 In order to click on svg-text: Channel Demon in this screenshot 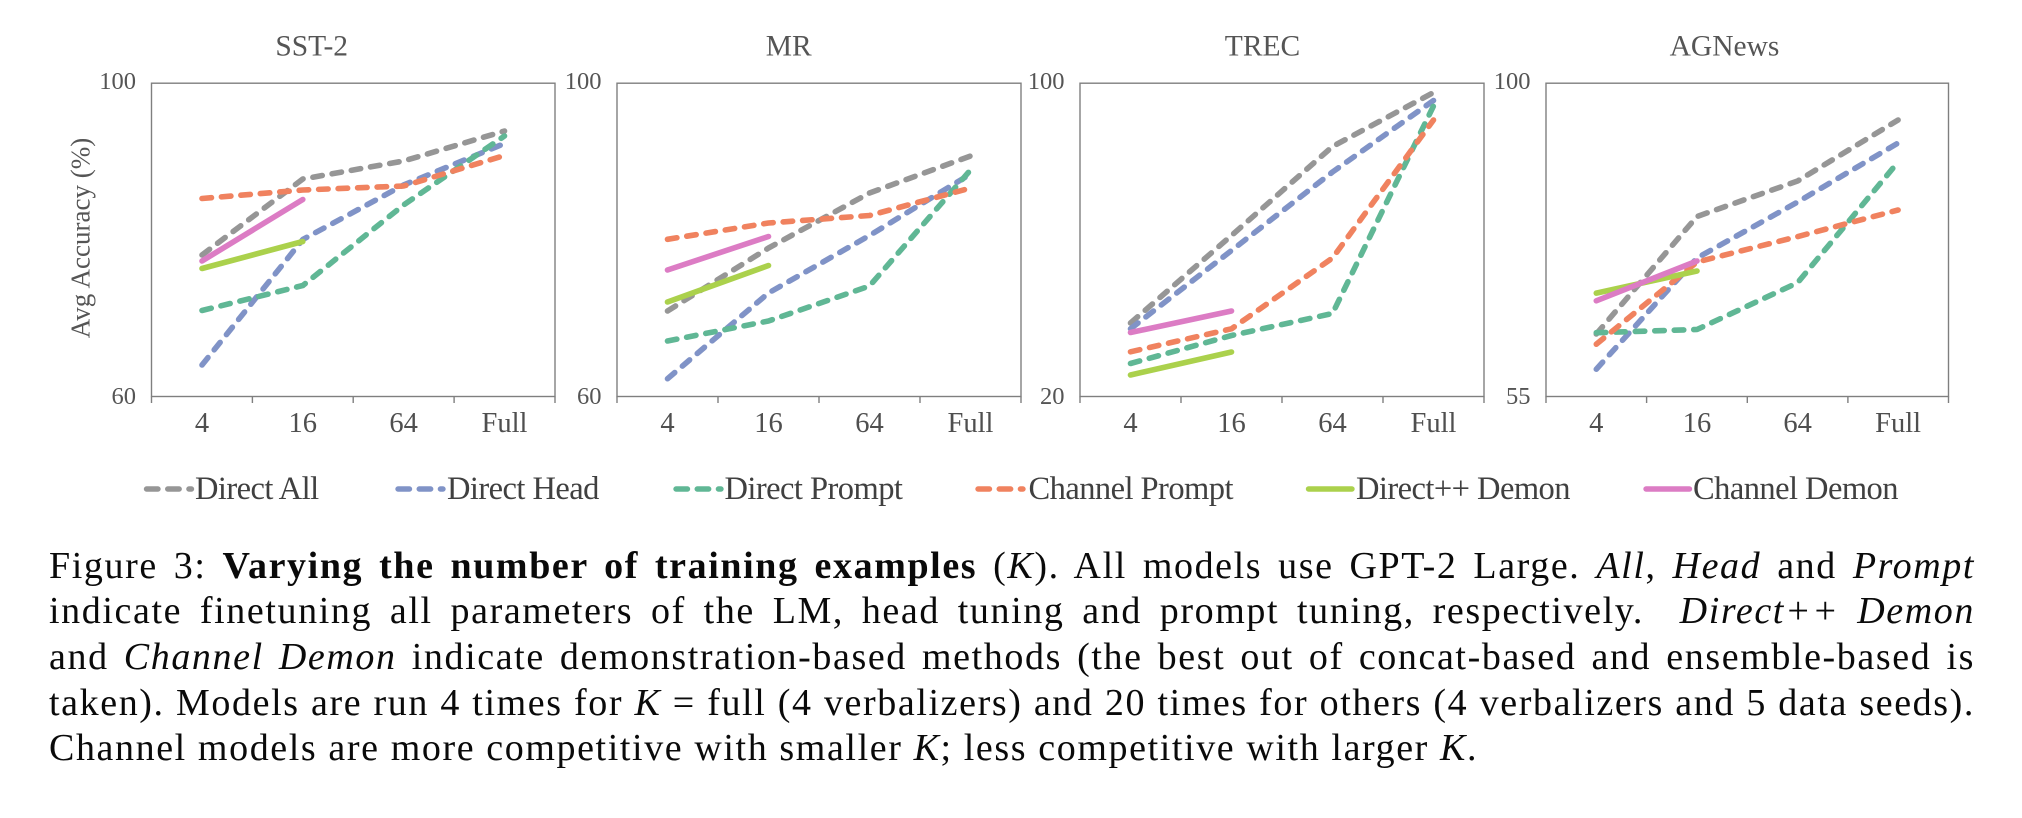, I will do `click(1795, 489)`.